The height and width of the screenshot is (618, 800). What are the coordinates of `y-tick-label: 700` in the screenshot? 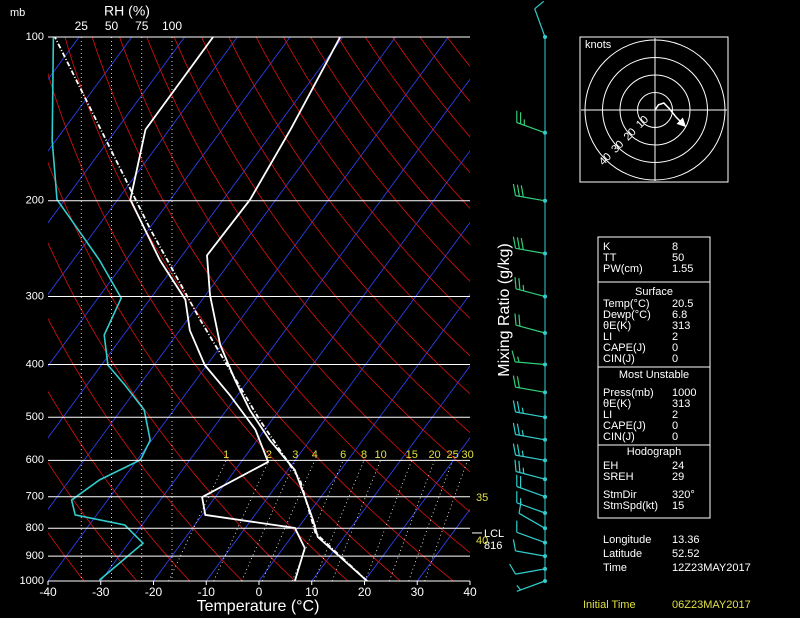 It's located at (35, 497).